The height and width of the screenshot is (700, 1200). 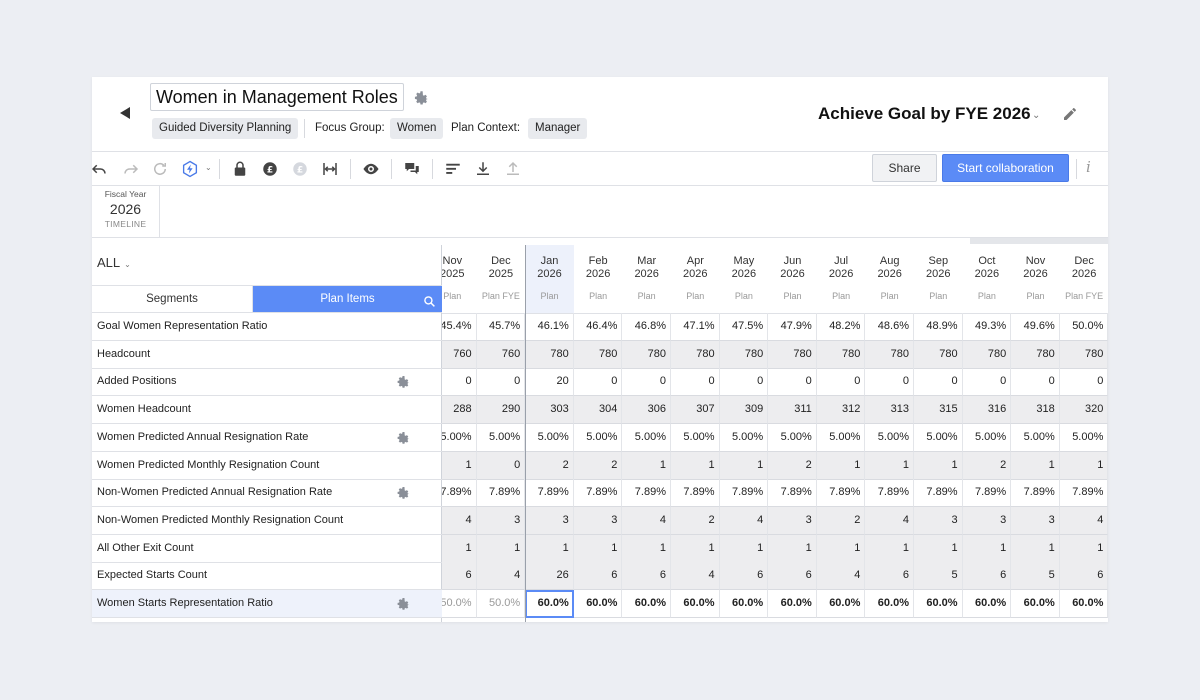 I want to click on row-label: Women Headcount, so click(x=267, y=410).